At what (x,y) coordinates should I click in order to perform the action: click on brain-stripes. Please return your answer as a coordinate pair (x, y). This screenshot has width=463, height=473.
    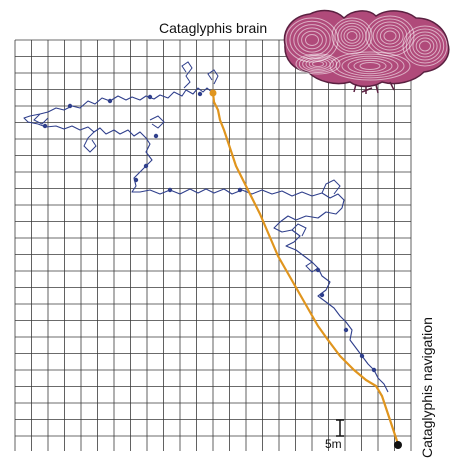
    Looking at the image, I should click on (366, 48).